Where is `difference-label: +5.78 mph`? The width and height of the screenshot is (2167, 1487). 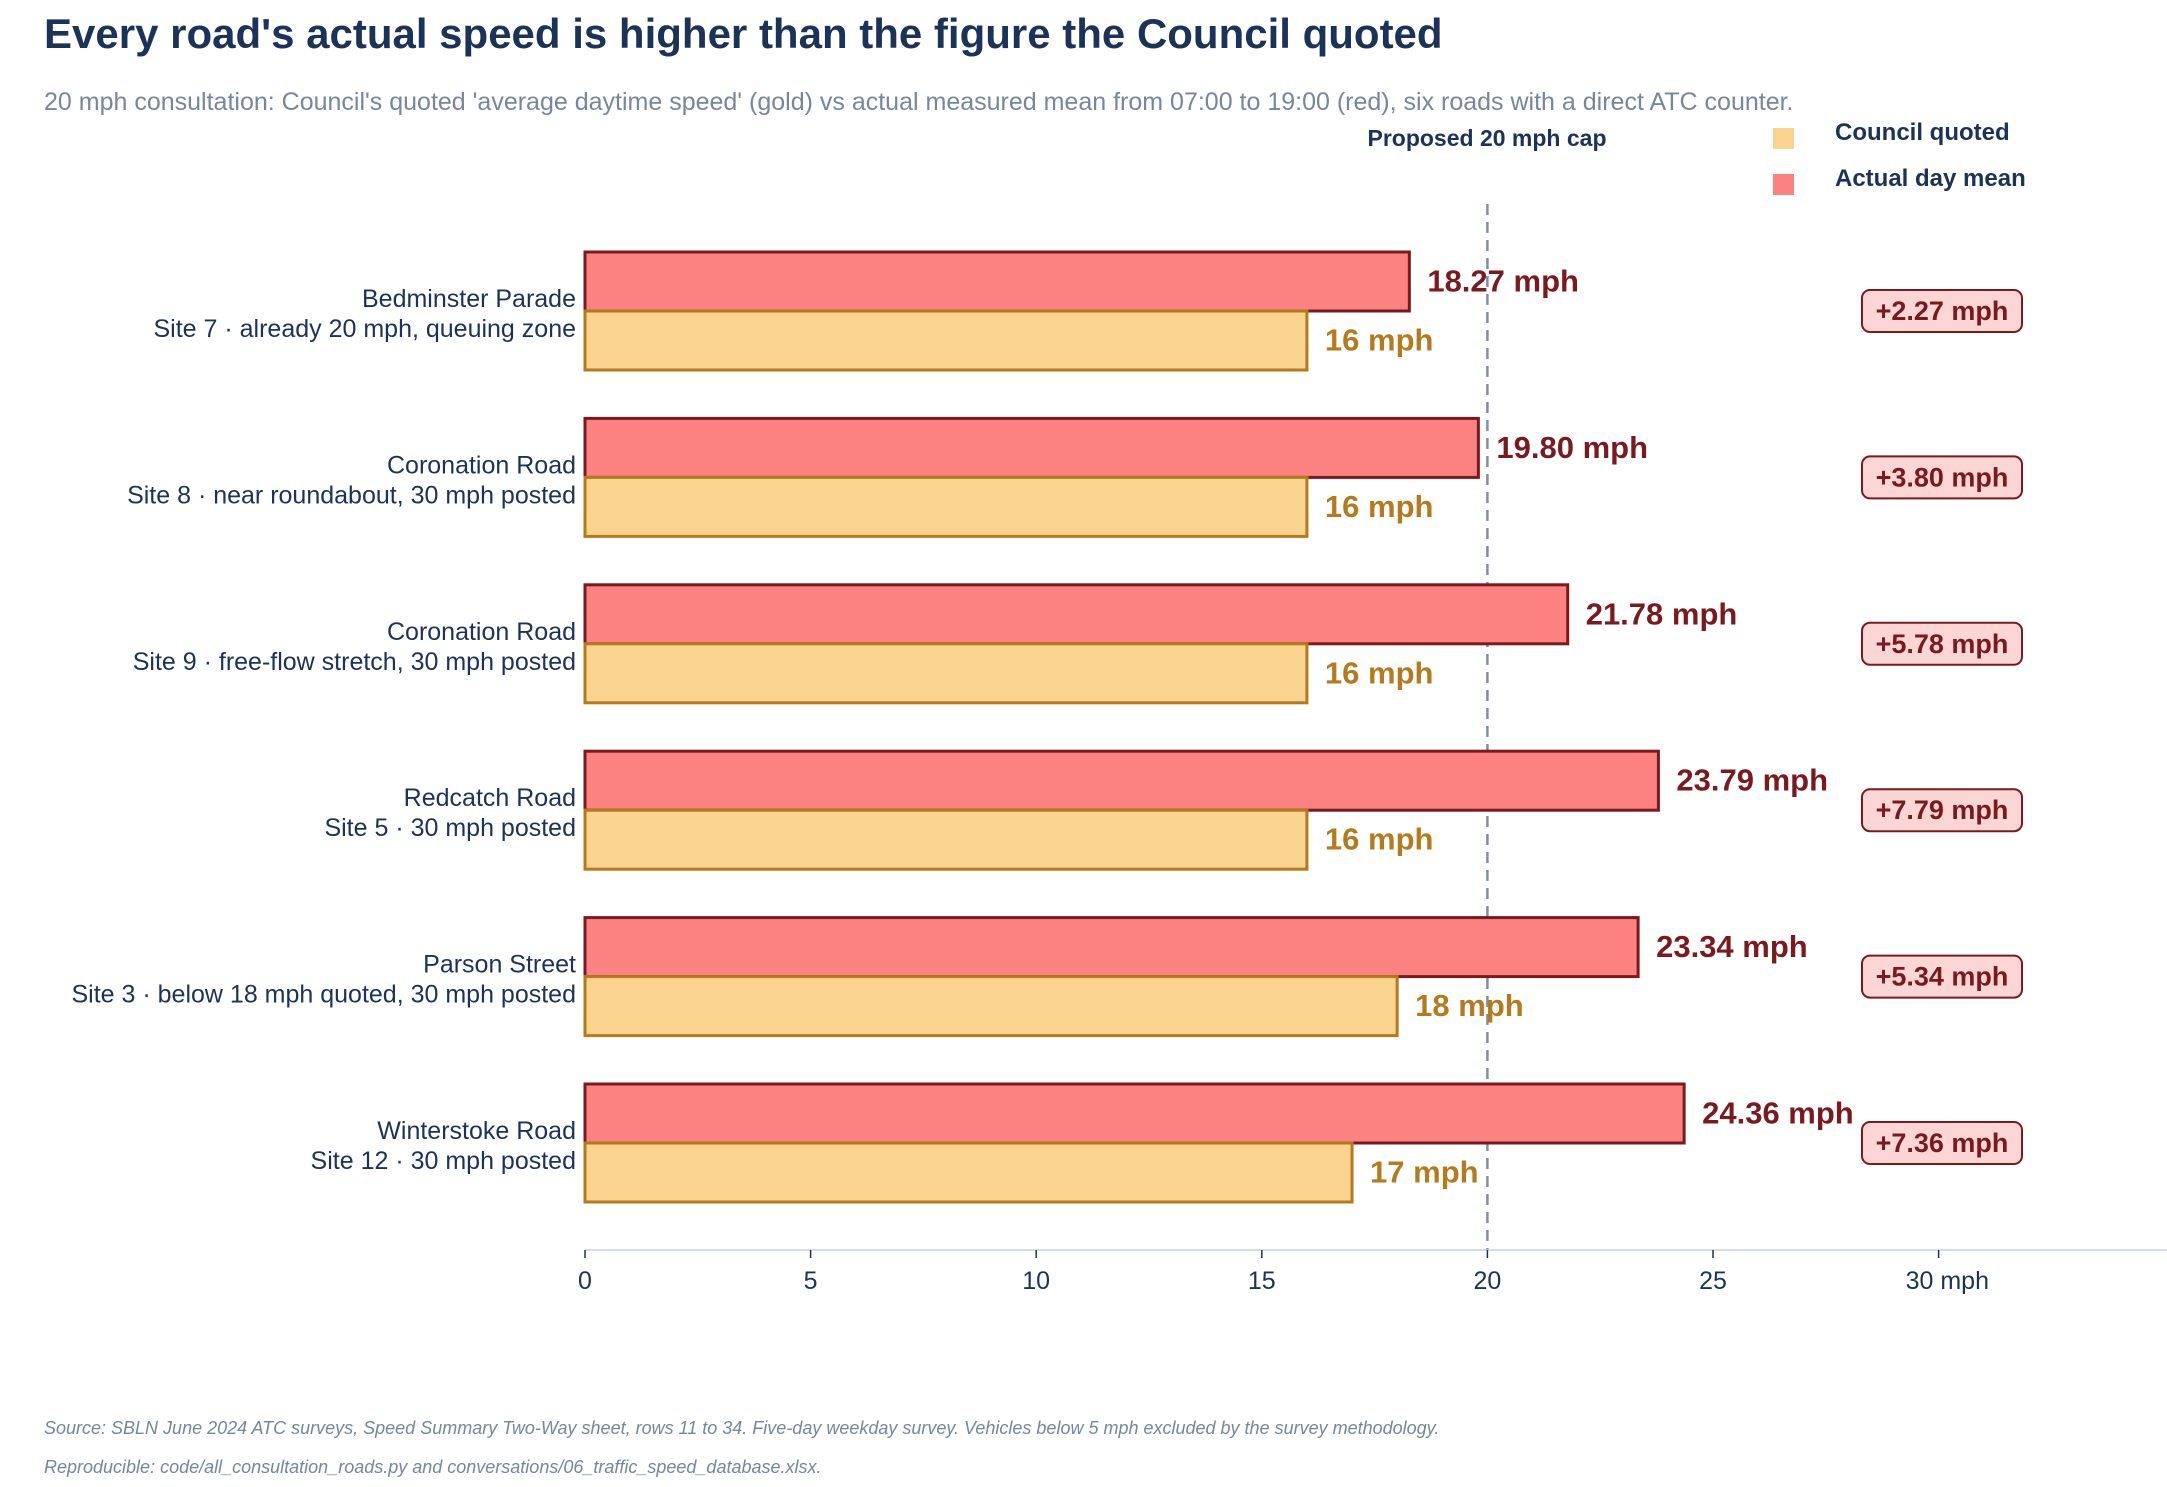
difference-label: +5.78 mph is located at coordinates (1942, 644).